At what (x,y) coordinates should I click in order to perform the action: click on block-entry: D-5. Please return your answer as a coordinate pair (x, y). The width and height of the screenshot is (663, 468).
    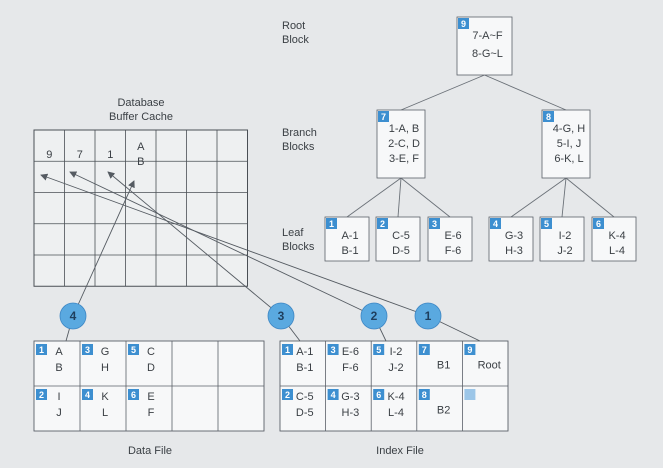
    Looking at the image, I should click on (401, 251).